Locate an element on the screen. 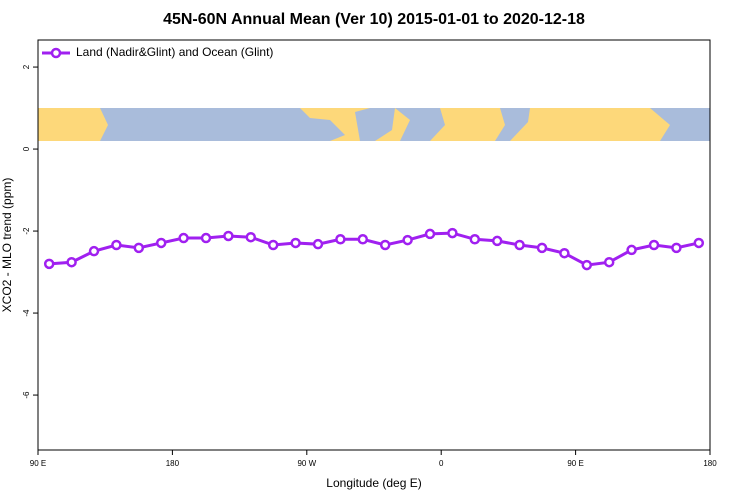 The image size is (750, 500). legend-label: Land (Nadir&Glint) and Ocean (Glint) is located at coordinates (174, 52).